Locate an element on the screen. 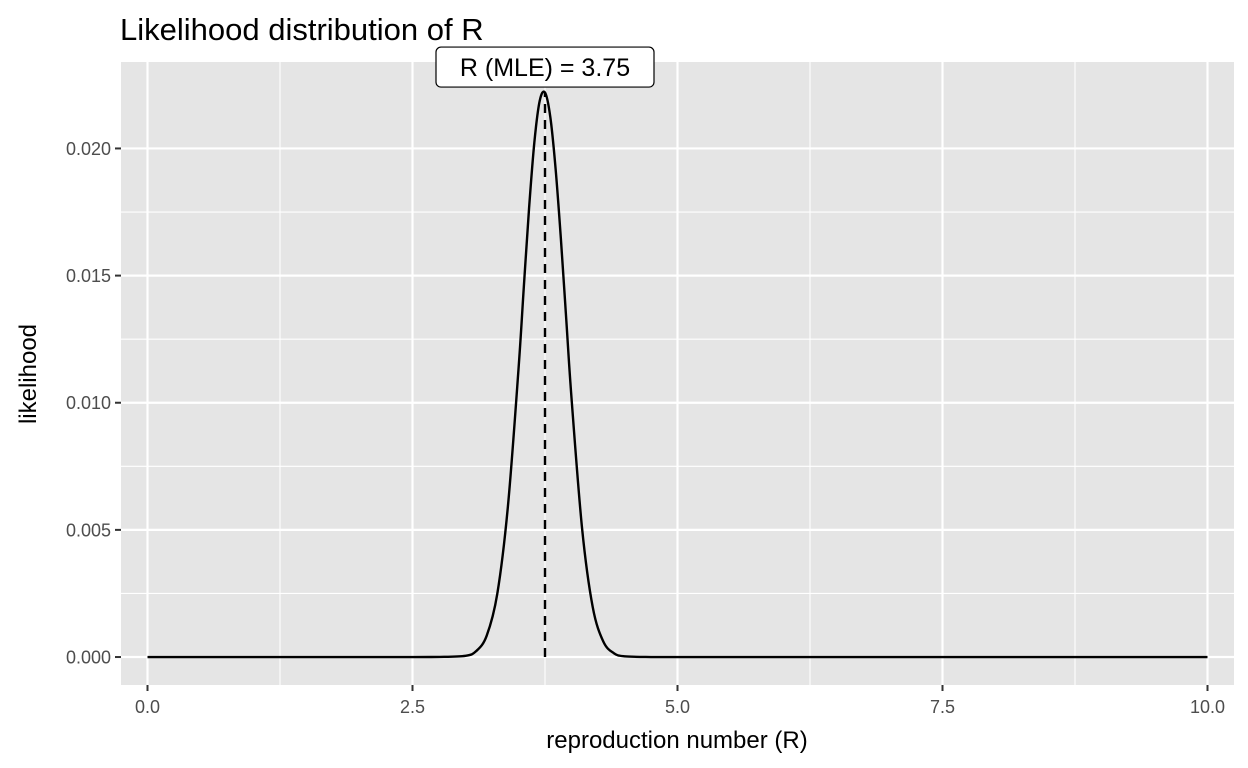 Image resolution: width=1248 pixels, height=768 pixels. x-tick-label: 7.5 is located at coordinates (942, 707).